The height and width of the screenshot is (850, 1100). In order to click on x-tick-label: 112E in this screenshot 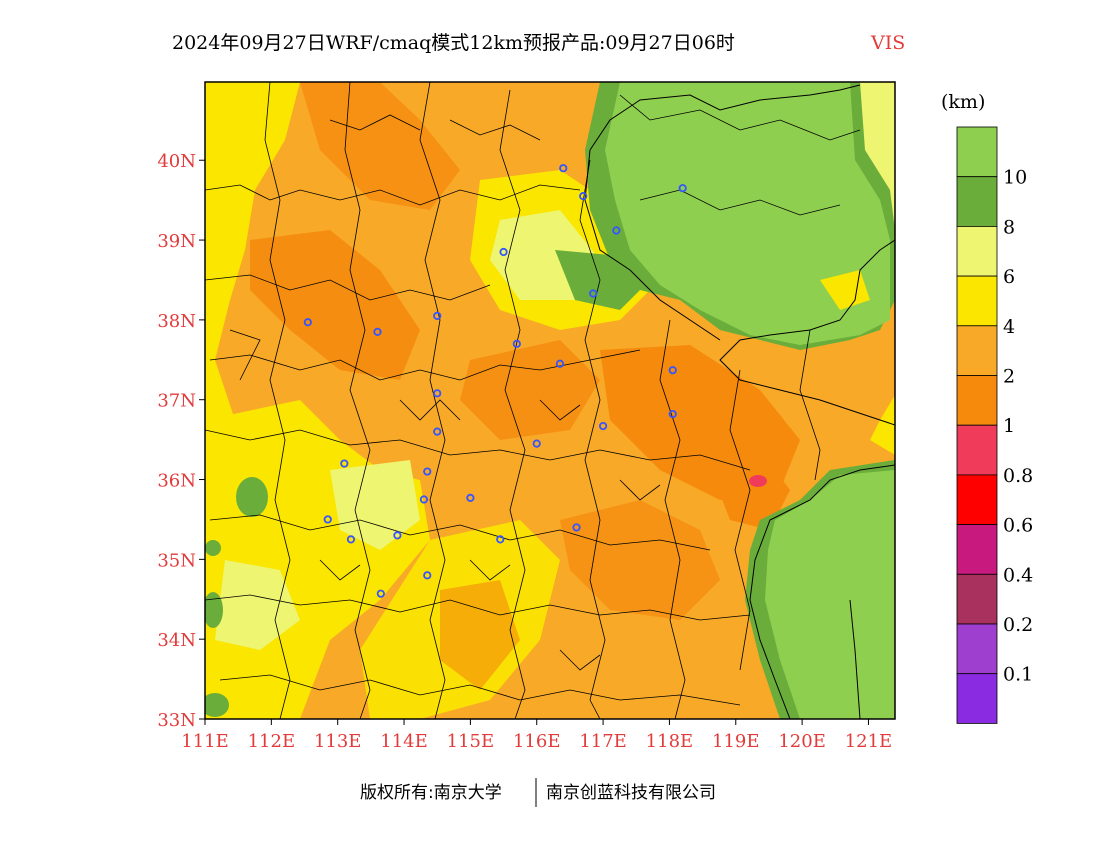, I will do `click(272, 741)`.